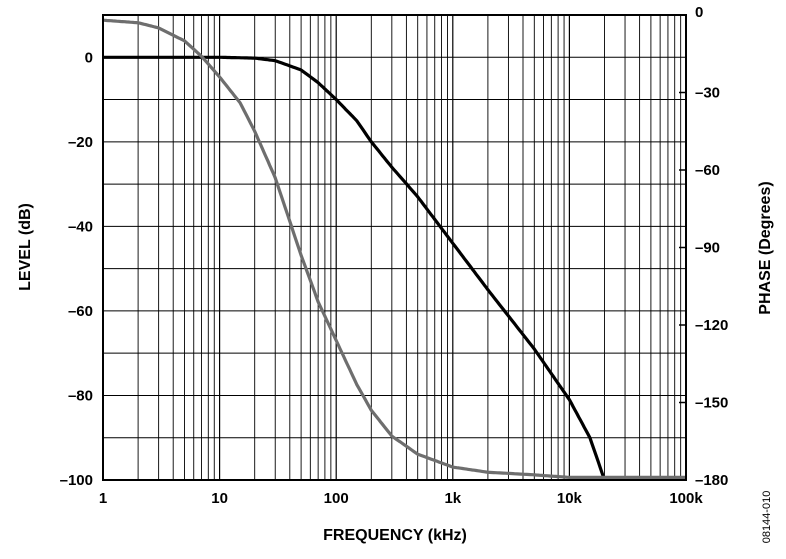 This screenshot has width=786, height=559. I want to click on y-tick-label-left: –20, so click(80, 142).